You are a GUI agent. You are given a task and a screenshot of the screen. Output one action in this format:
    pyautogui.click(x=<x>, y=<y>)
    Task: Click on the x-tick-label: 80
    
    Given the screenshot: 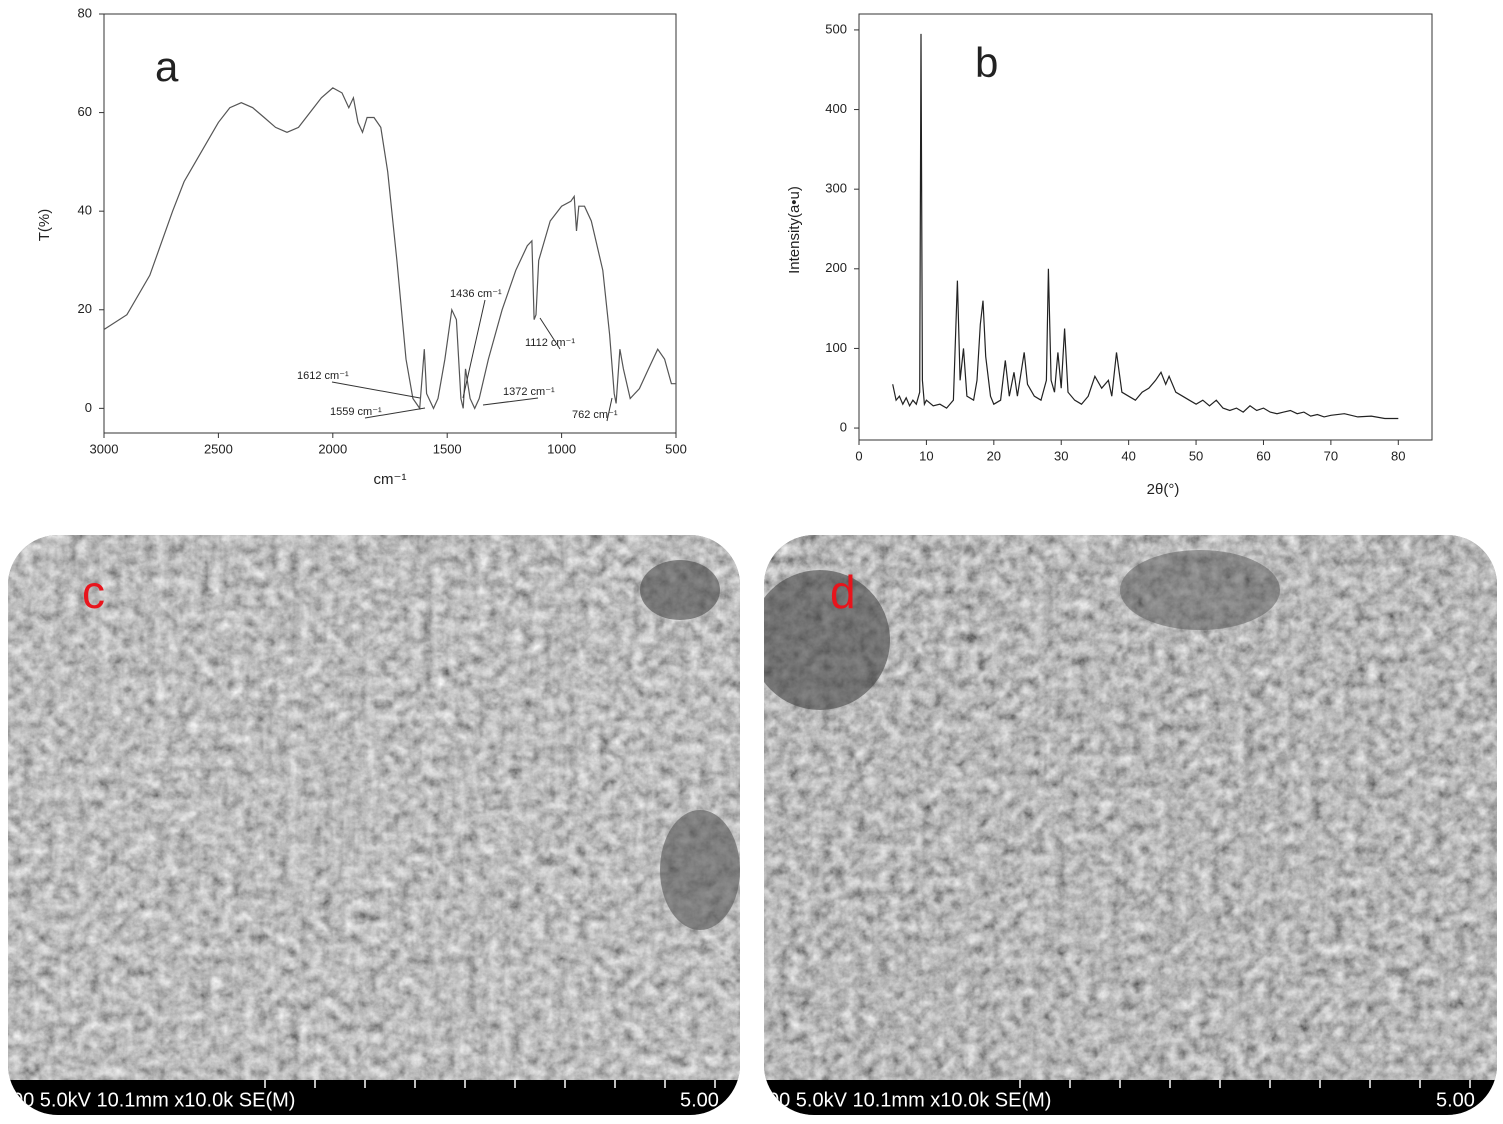 What is the action you would take?
    pyautogui.click(x=1398, y=455)
    